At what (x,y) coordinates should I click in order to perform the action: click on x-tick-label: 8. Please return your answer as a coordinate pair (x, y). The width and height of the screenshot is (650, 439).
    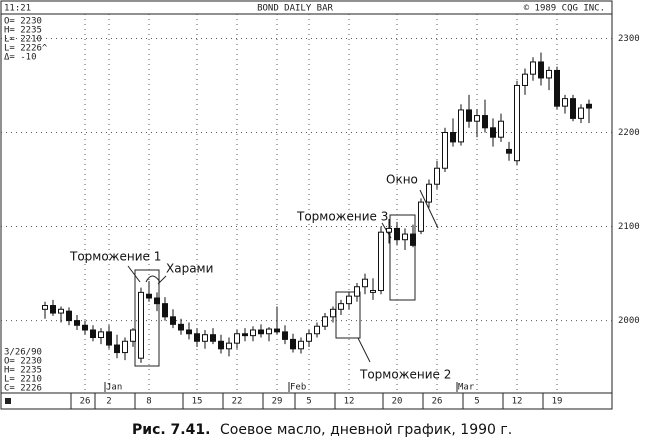
    Looking at the image, I should click on (148, 402).